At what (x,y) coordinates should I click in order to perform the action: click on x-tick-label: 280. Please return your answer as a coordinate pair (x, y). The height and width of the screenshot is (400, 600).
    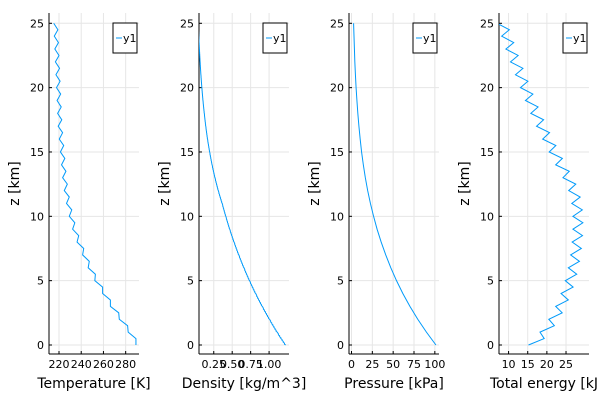
    Looking at the image, I should click on (125, 364).